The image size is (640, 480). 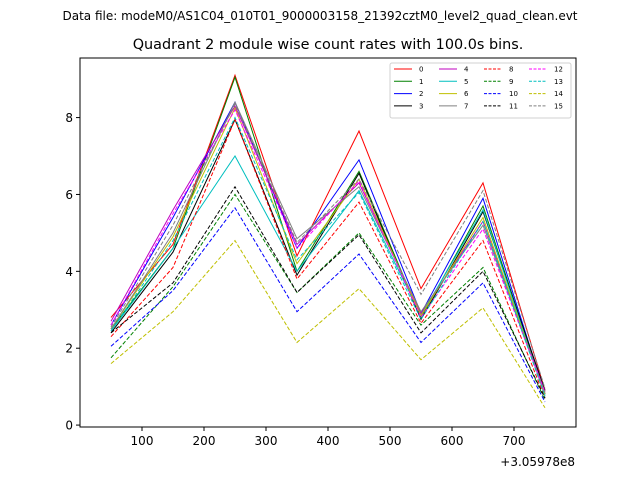 What do you see at coordinates (480, 90) in the screenshot?
I see `legend-box` at bounding box center [480, 90].